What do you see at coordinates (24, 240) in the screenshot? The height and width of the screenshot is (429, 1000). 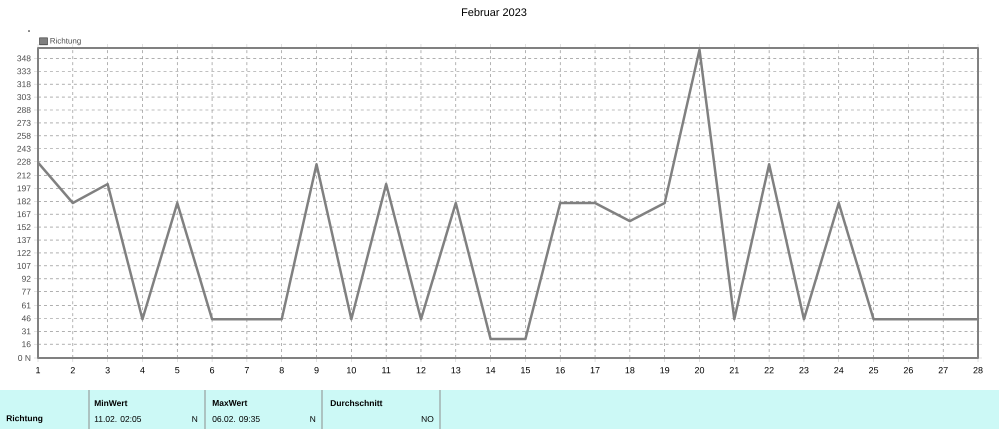 I see `y-tick-label: 137` at bounding box center [24, 240].